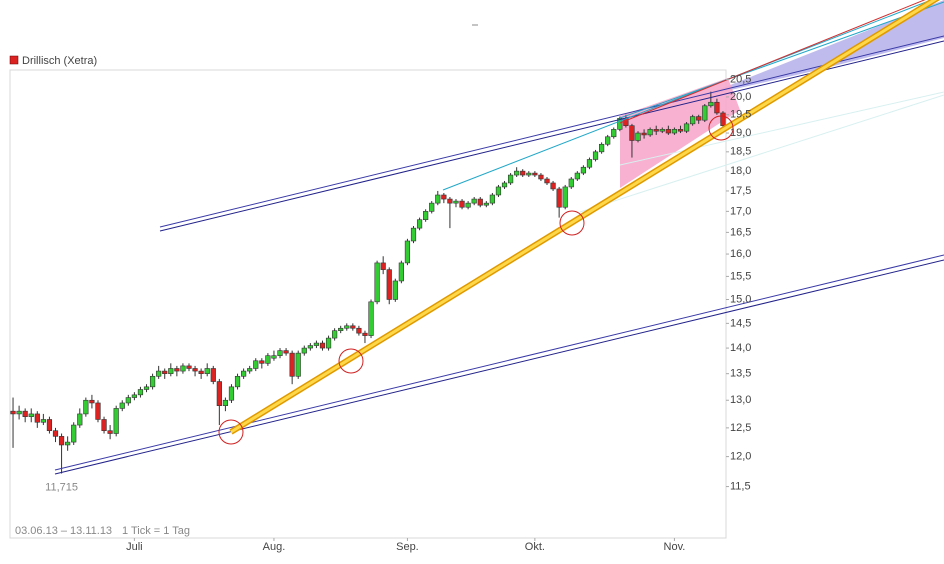 Image resolution: width=944 pixels, height=564 pixels. What do you see at coordinates (740, 428) in the screenshot?
I see `y-tick-label: 12,5` at bounding box center [740, 428].